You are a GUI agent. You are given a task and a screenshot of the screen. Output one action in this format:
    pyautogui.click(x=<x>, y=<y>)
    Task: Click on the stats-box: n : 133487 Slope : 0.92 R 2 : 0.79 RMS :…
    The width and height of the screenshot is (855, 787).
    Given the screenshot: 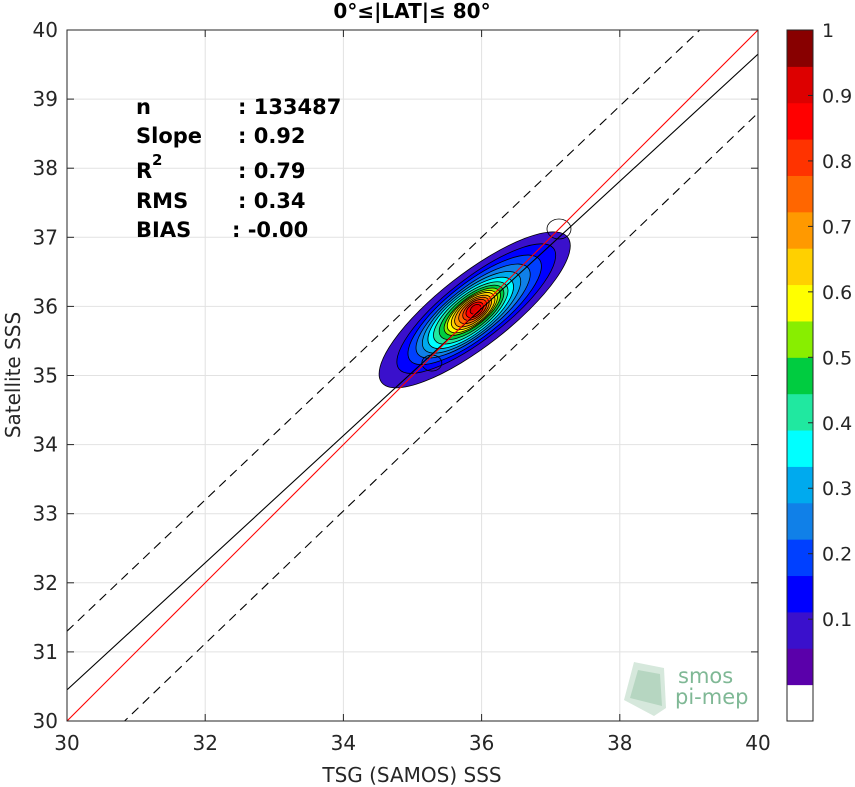 What is the action you would take?
    pyautogui.click(x=238, y=168)
    